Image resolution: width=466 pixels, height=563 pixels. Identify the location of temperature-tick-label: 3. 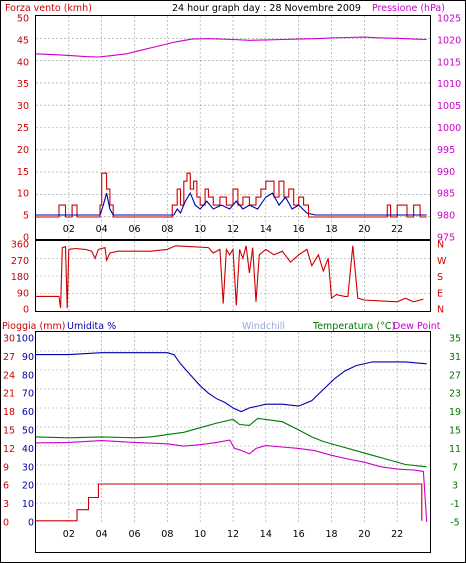
(455, 486).